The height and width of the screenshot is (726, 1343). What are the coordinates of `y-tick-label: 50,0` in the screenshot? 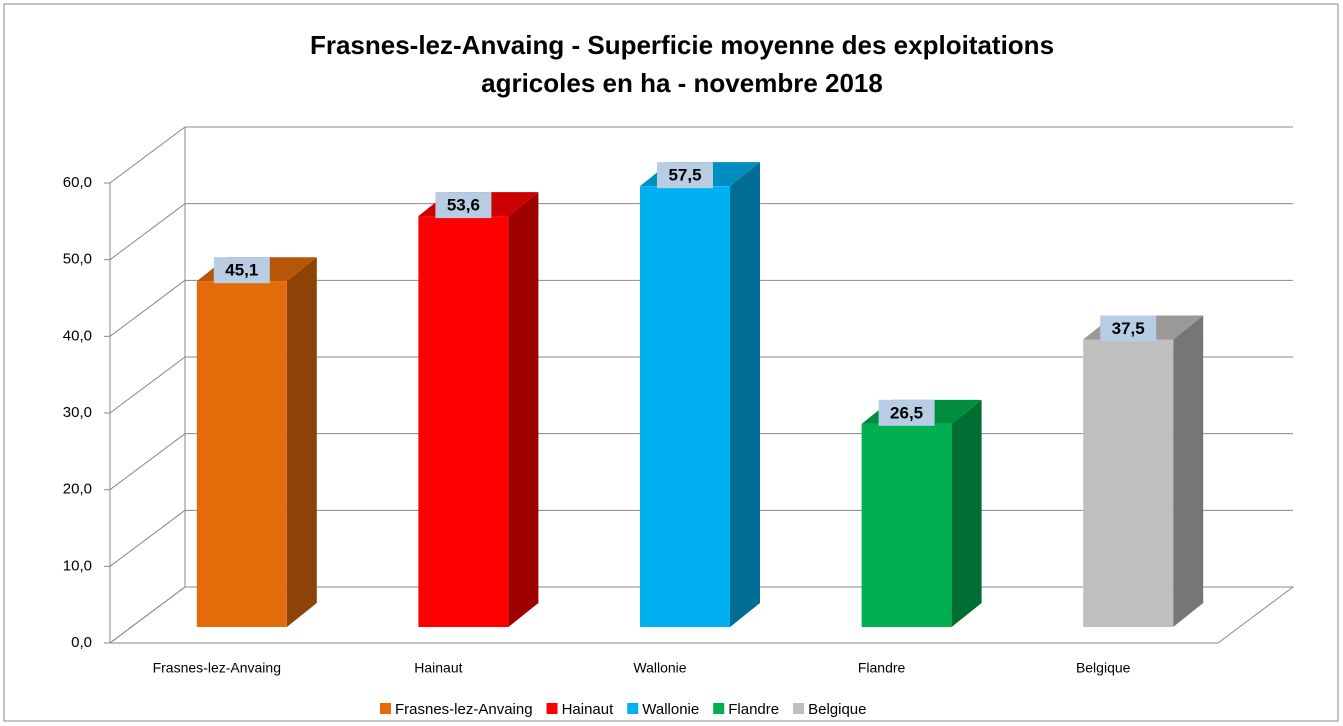 It's located at (77, 259).